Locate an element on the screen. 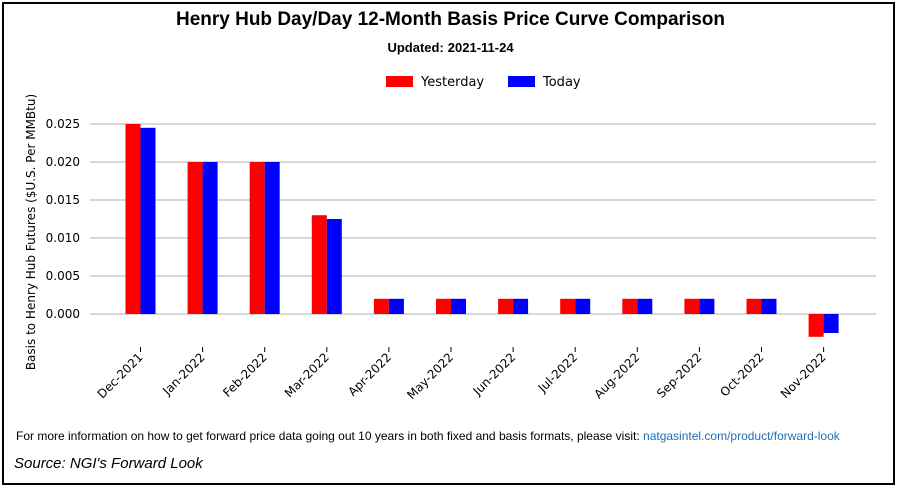 This screenshot has width=901, height=491. bar-yesterday-jun-2022 is located at coordinates (506, 306).